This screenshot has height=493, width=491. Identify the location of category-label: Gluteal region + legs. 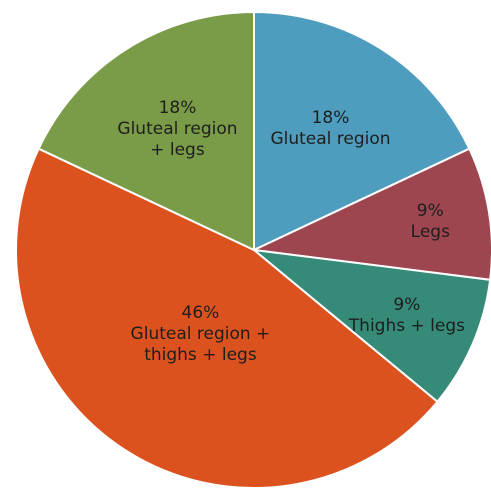
(177, 139).